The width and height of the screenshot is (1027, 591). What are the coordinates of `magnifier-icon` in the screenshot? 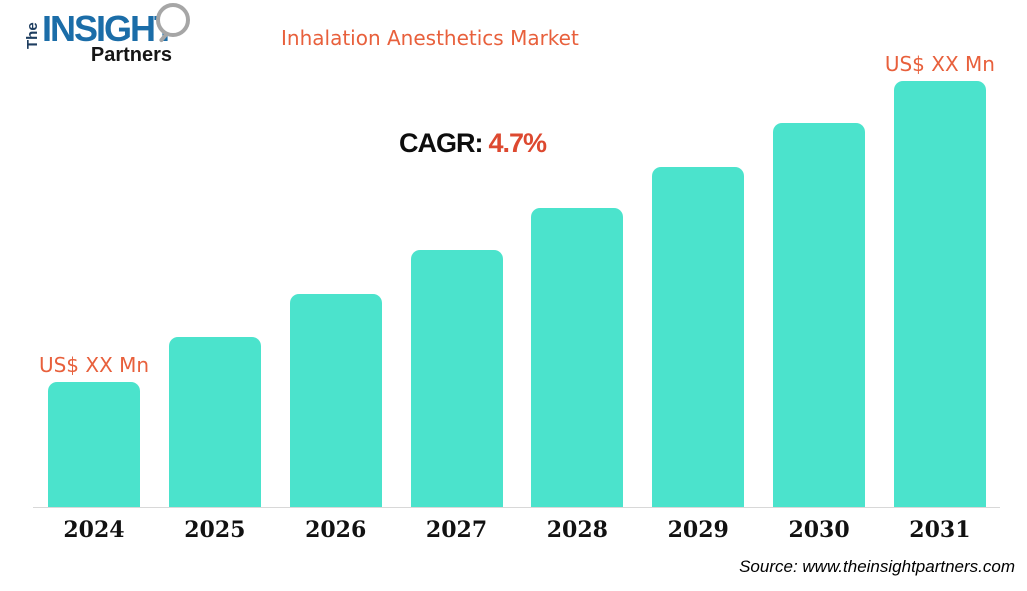 It's located at (173, 20).